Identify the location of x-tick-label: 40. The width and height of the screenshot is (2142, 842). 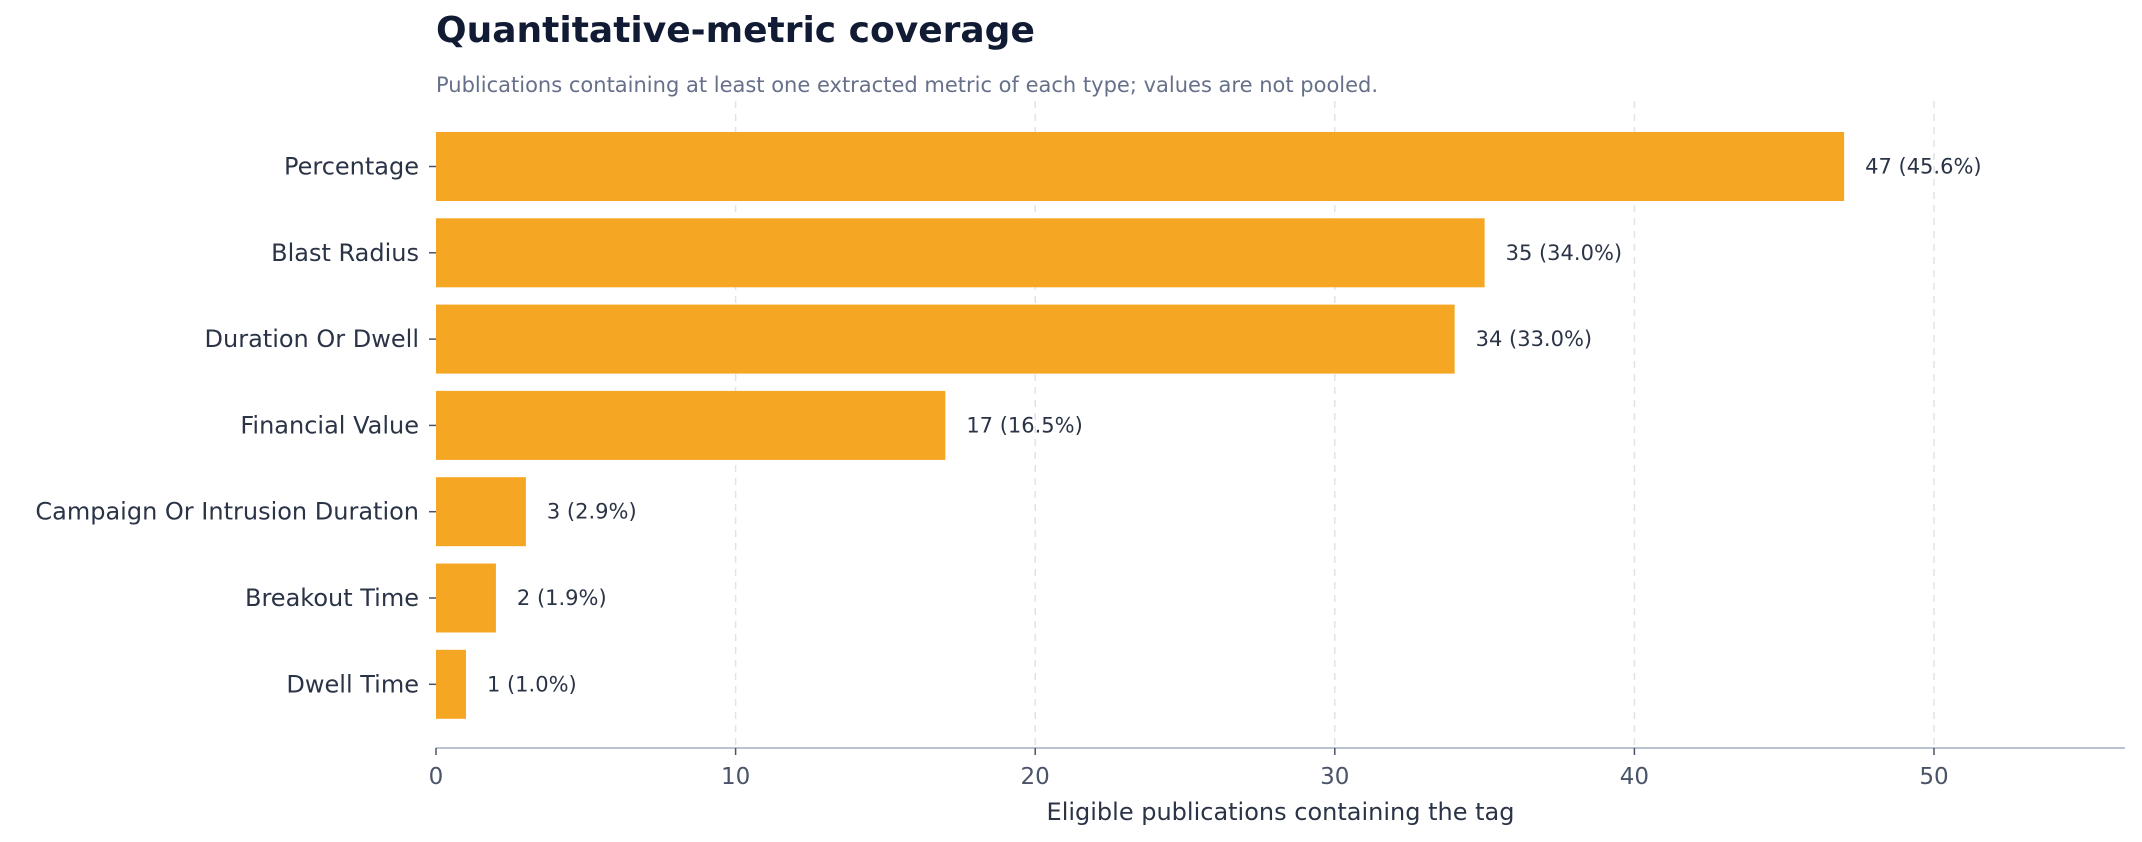
(1634, 777).